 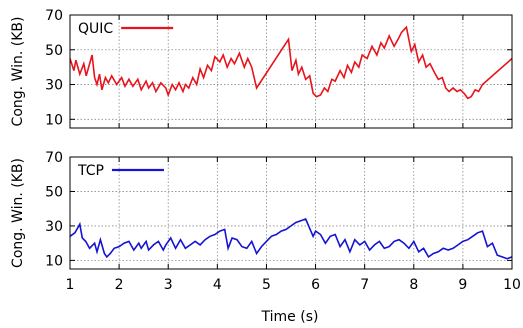 What do you see at coordinates (364, 285) in the screenshot?
I see `x-tick-label: 7` at bounding box center [364, 285].